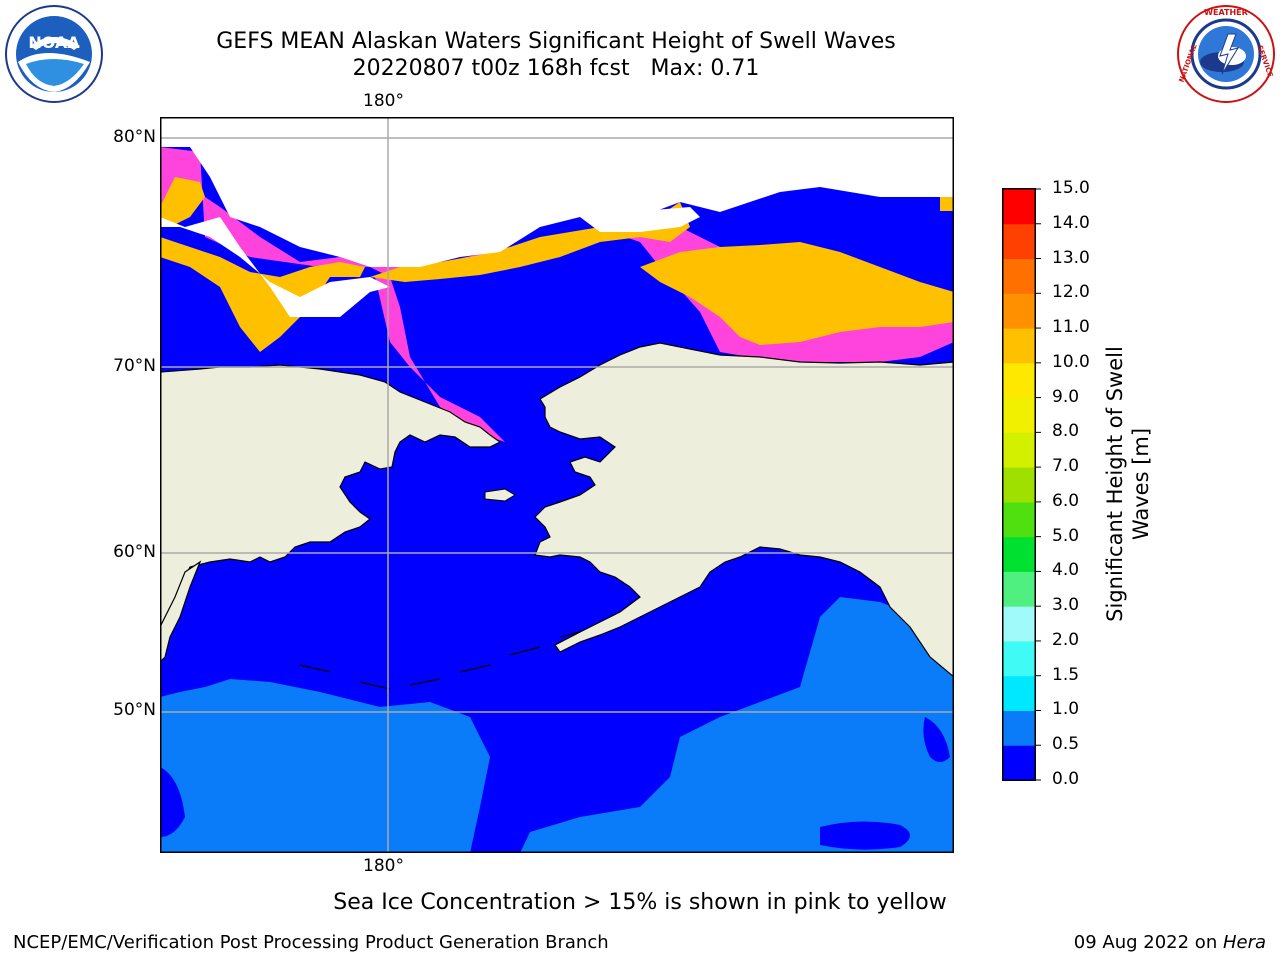  I want to click on colorbar-tick-label: 0.5, so click(1066, 744).